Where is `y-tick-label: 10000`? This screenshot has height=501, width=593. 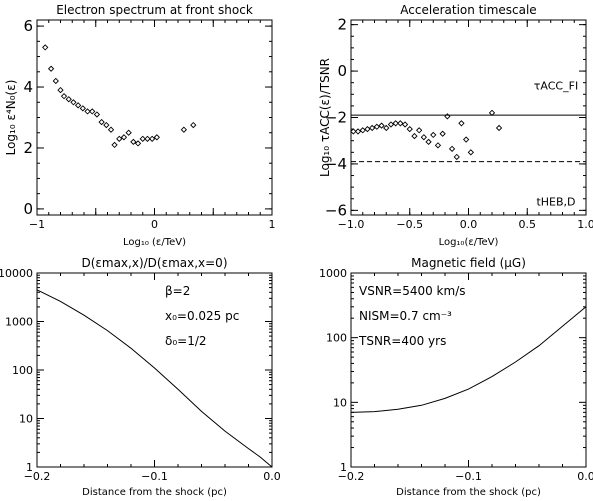 y-tick-label: 10000 is located at coordinates (16, 273).